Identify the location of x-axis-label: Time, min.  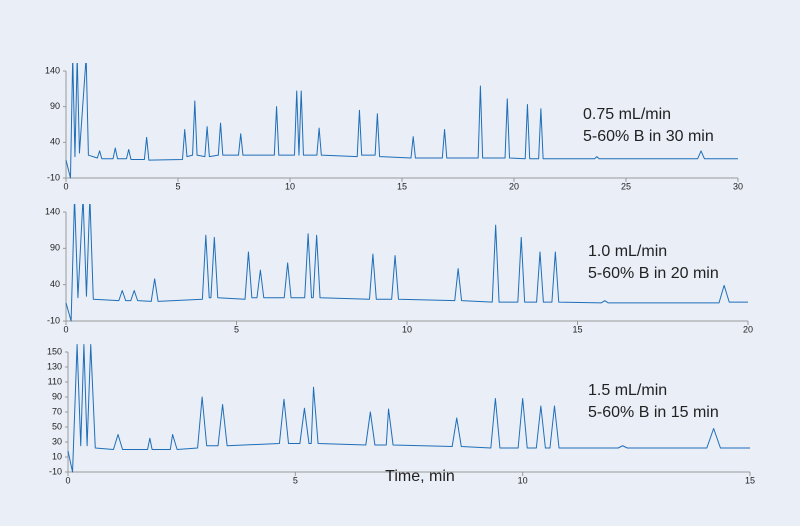
(420, 476).